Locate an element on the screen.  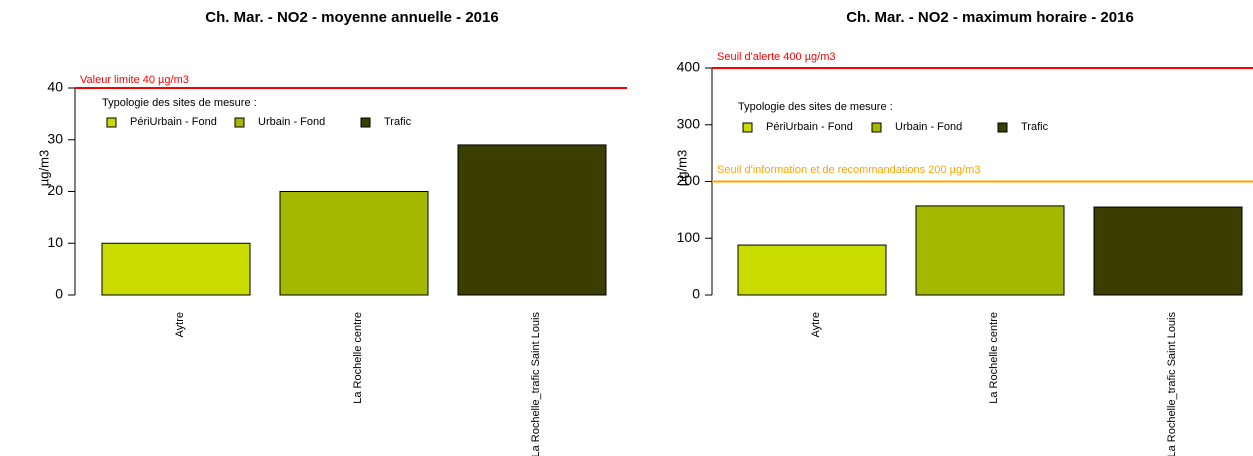
y-tick-label: 30 is located at coordinates (55, 138).